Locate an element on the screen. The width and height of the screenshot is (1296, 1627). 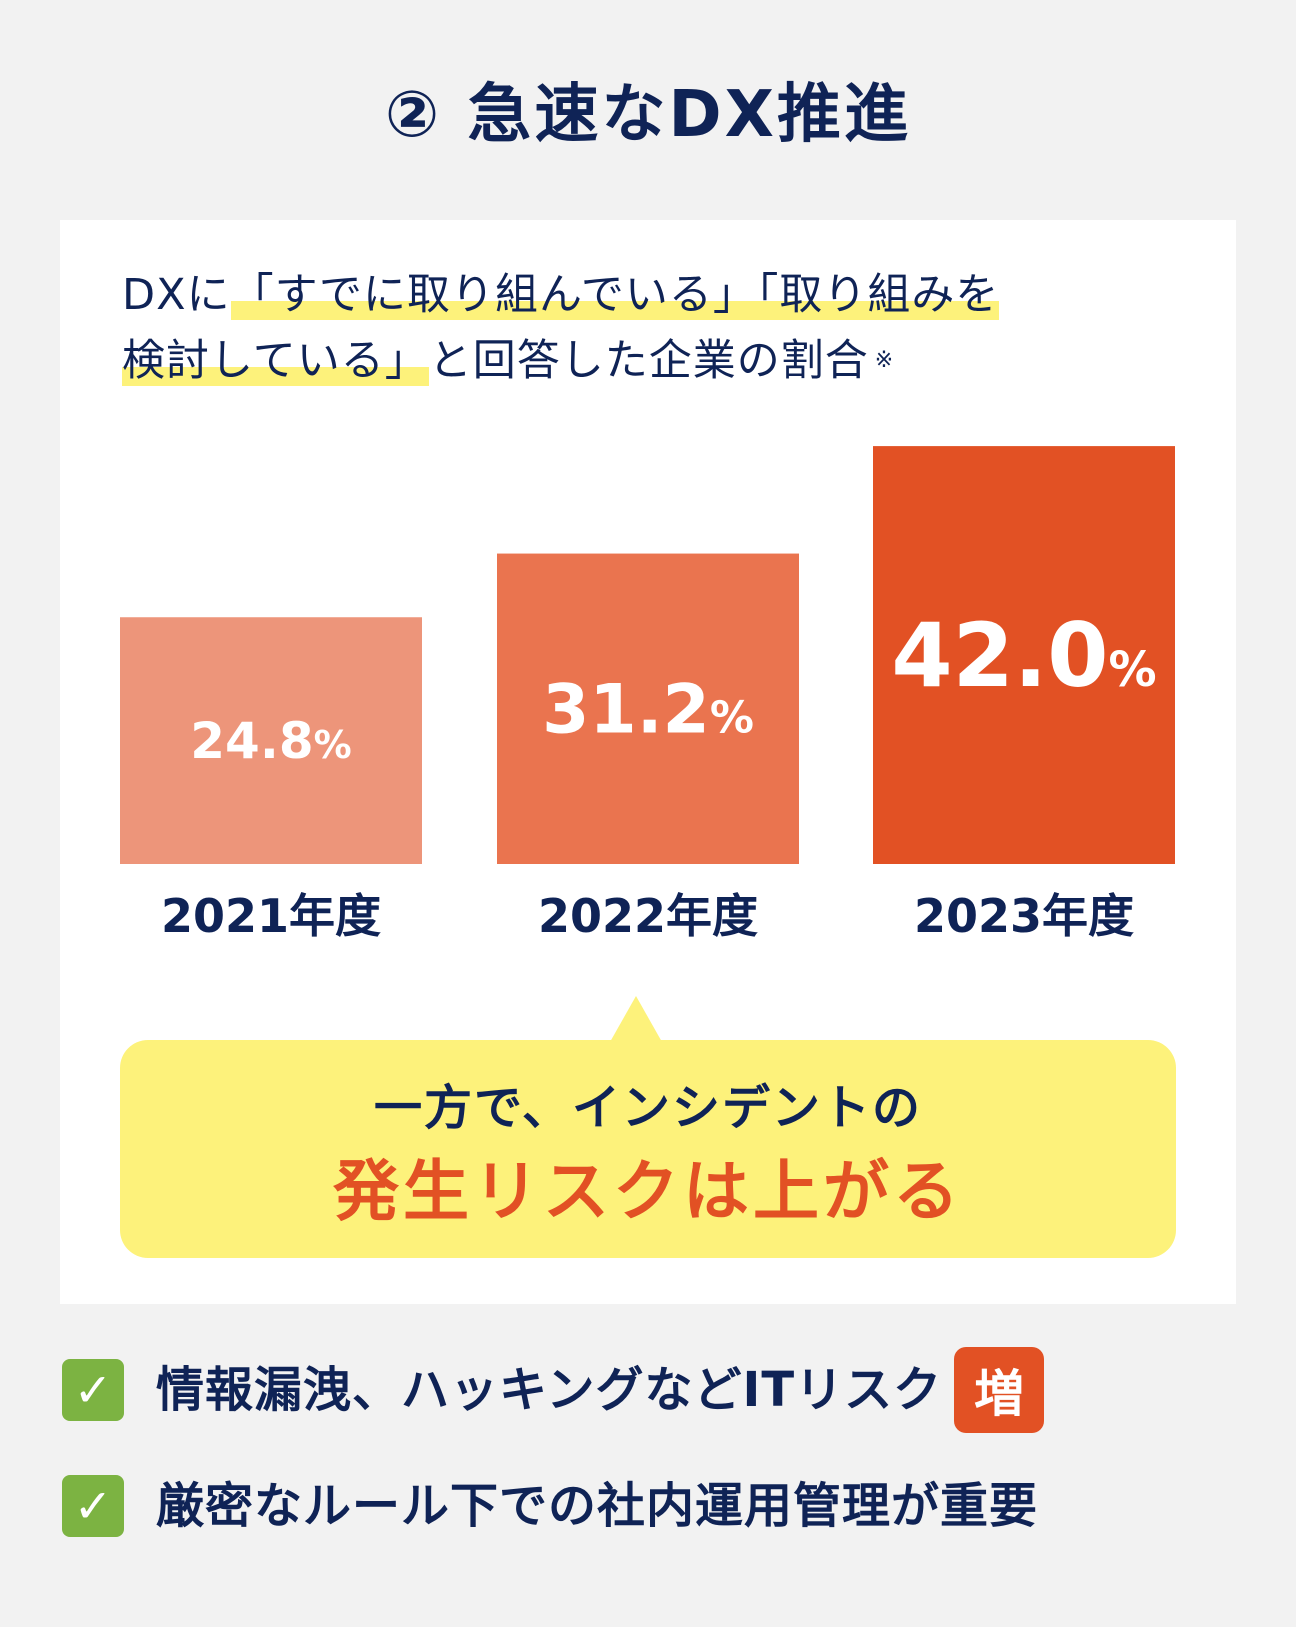
page-title: ② 急速なDX推進 is located at coordinates (648, 115).